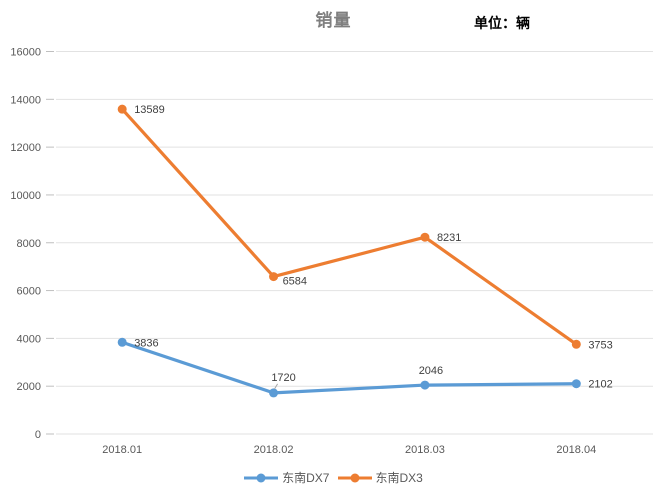 The width and height of the screenshot is (667, 500). I want to click on legend-item-dx7: 东南DX7, so click(287, 477).